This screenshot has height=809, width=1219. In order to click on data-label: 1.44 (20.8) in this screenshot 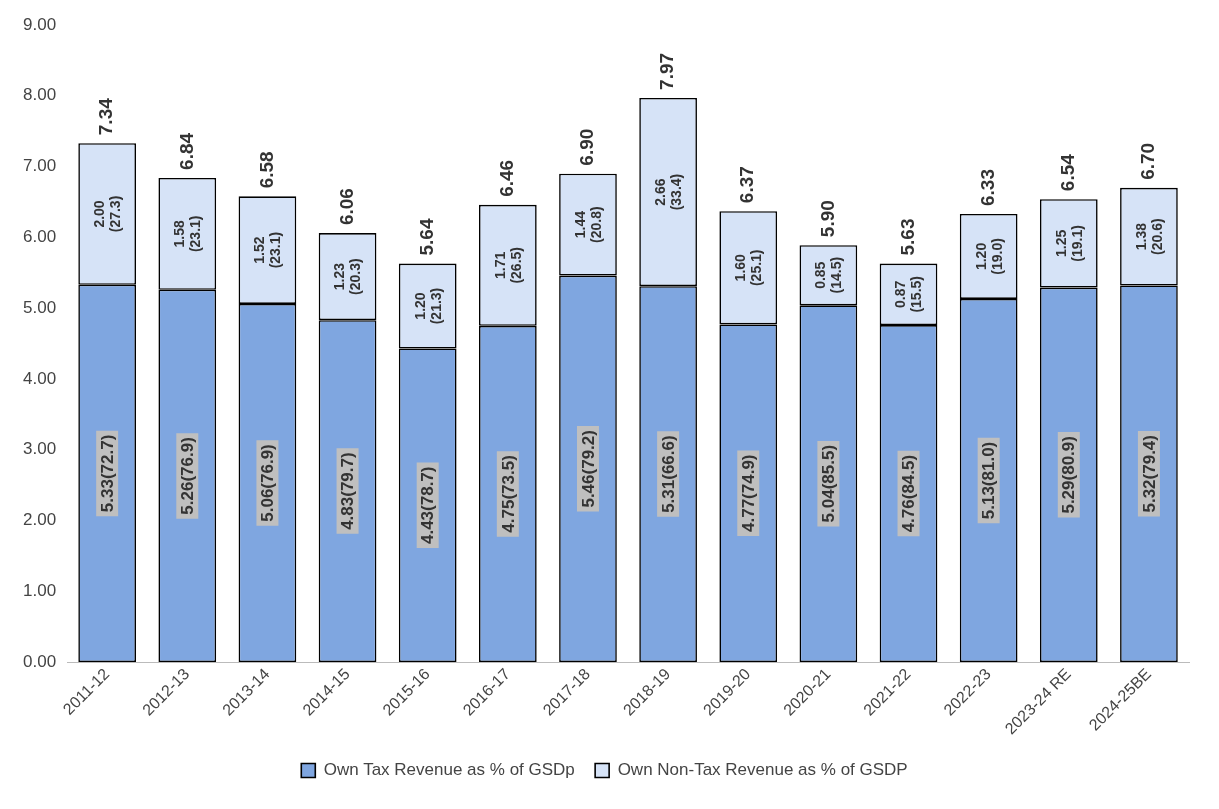, I will do `click(587, 224)`.